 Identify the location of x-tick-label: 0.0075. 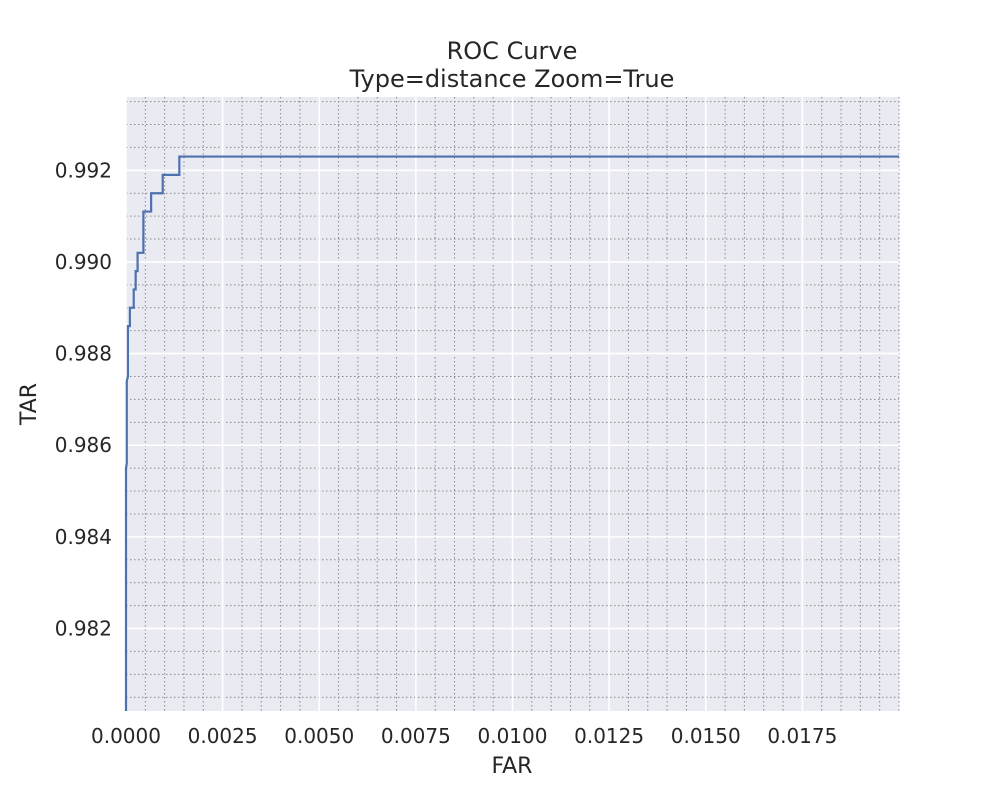
(416, 736).